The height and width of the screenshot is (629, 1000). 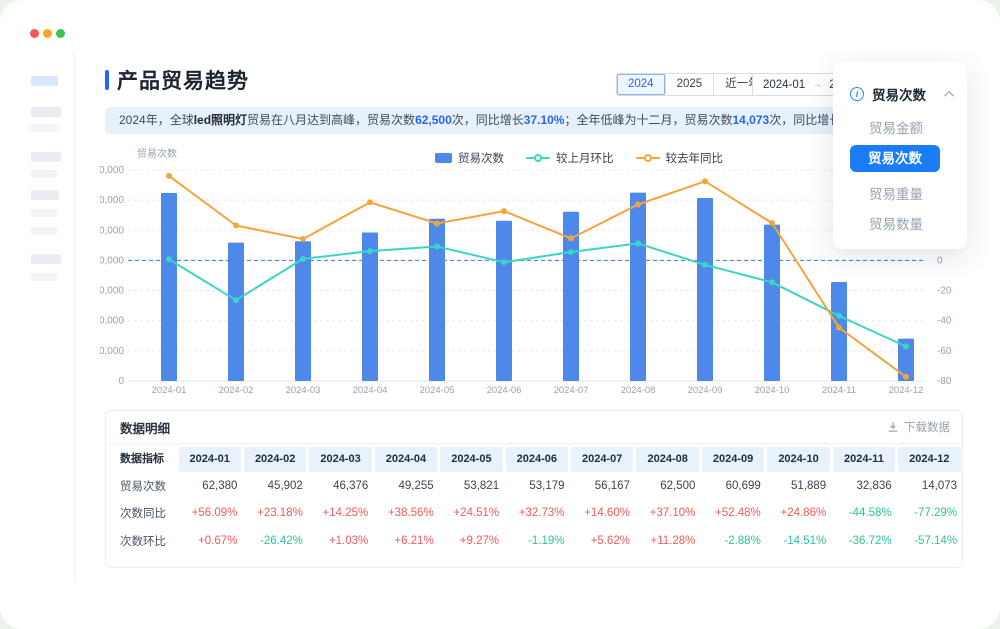 What do you see at coordinates (672, 513) in the screenshot?
I see `cell-value: +37.10%` at bounding box center [672, 513].